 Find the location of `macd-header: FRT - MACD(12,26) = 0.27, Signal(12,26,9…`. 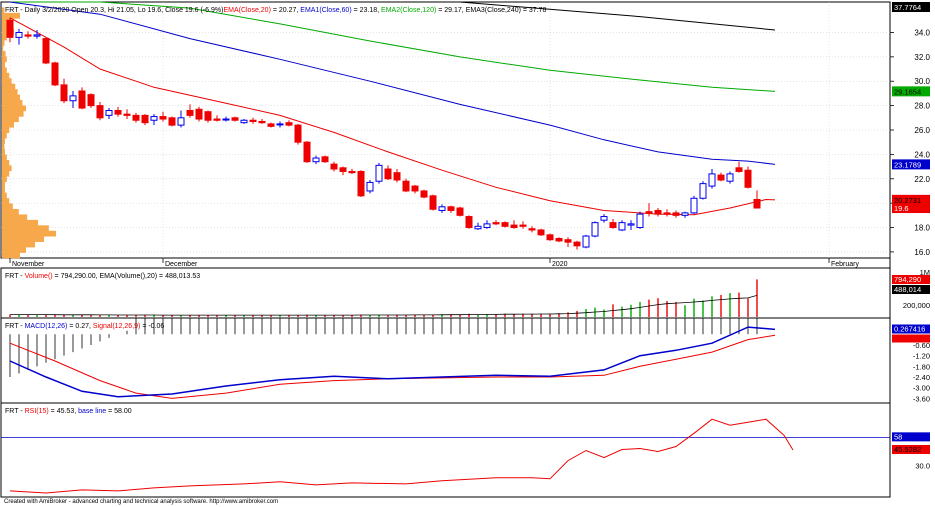

macd-header: FRT - MACD(12,26) = 0.27, Signal(12,26,9… is located at coordinates (84, 326).